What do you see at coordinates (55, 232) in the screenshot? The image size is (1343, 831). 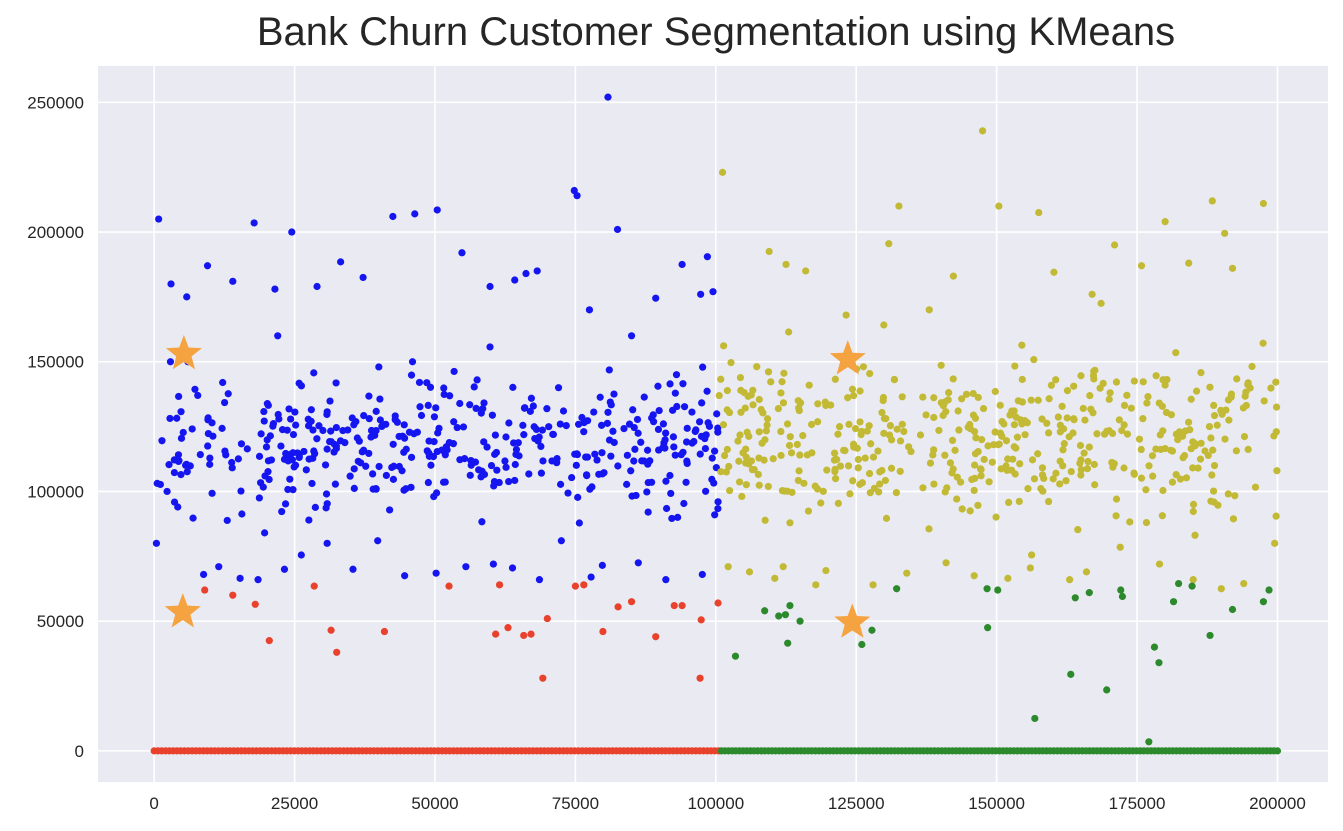 I see `y-tick-label: 200000` at bounding box center [55, 232].